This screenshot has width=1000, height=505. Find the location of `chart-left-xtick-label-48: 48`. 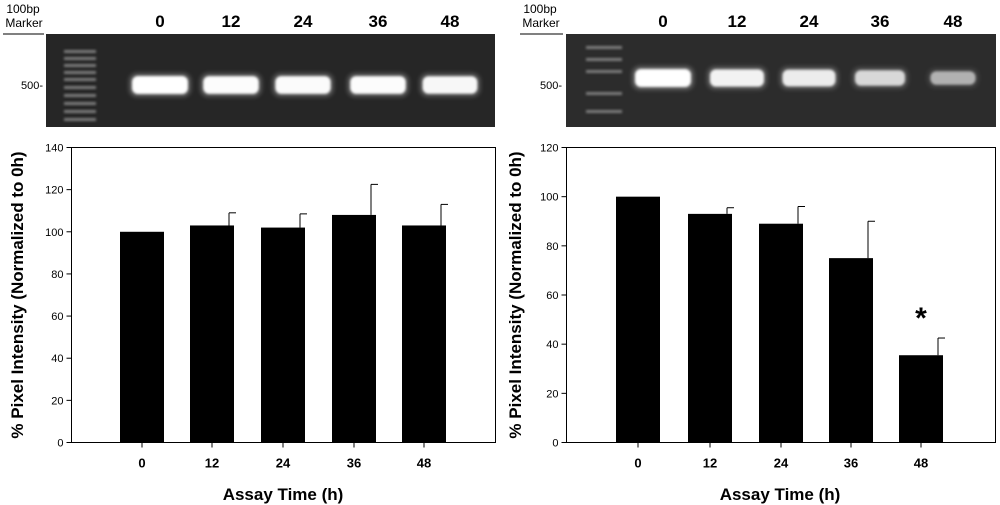

chart-left-xtick-label-48: 48 is located at coordinates (424, 463).